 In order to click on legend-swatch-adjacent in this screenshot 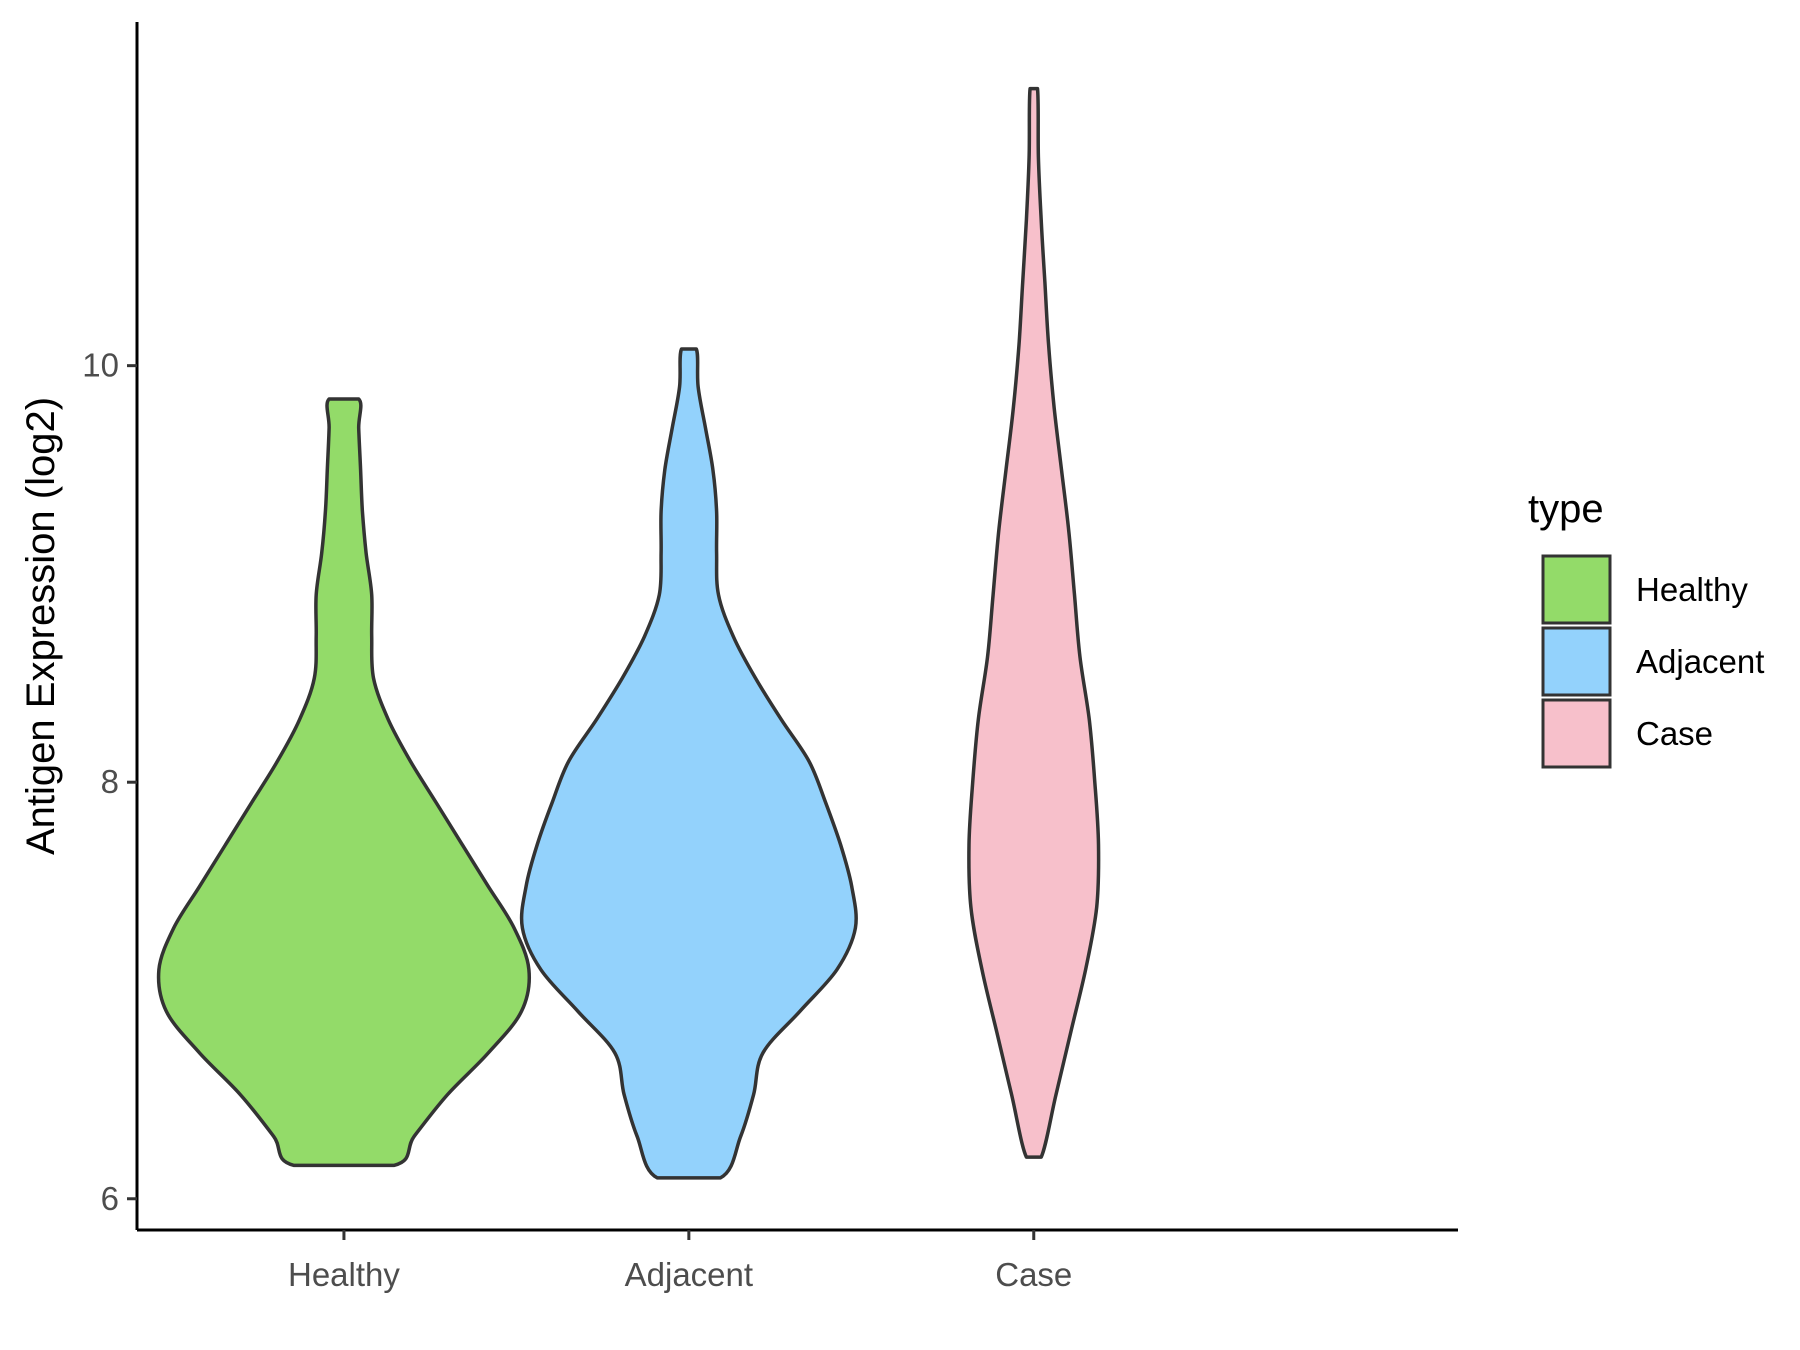, I will do `click(1576, 661)`.